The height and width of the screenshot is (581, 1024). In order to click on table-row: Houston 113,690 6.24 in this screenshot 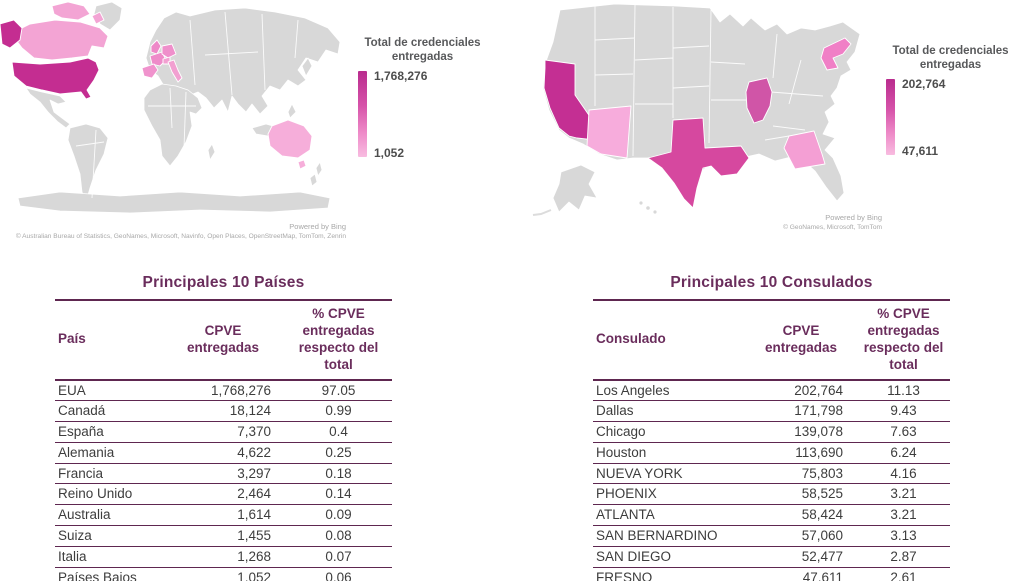, I will do `click(771, 453)`.